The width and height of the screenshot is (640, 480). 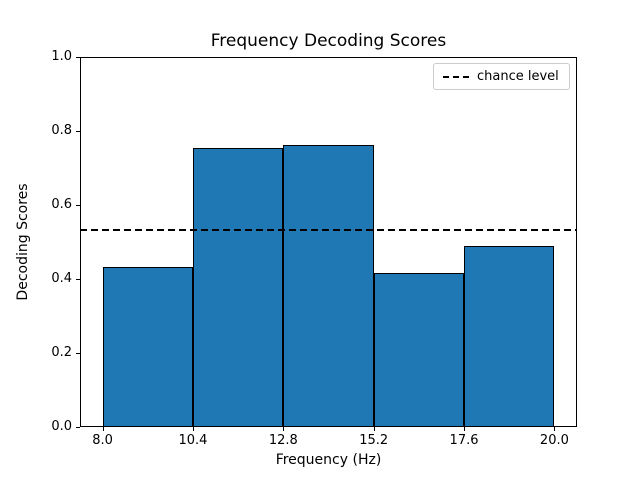 What do you see at coordinates (61, 56) in the screenshot?
I see `y-tick-label: 1.0` at bounding box center [61, 56].